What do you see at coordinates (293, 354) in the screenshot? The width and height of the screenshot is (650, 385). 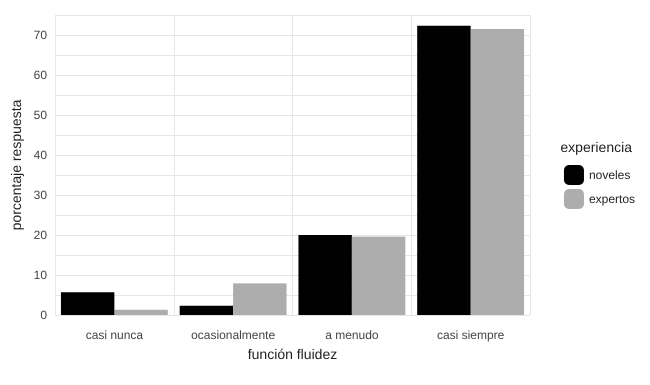 I see `x-axis-title: función fluidez` at bounding box center [293, 354].